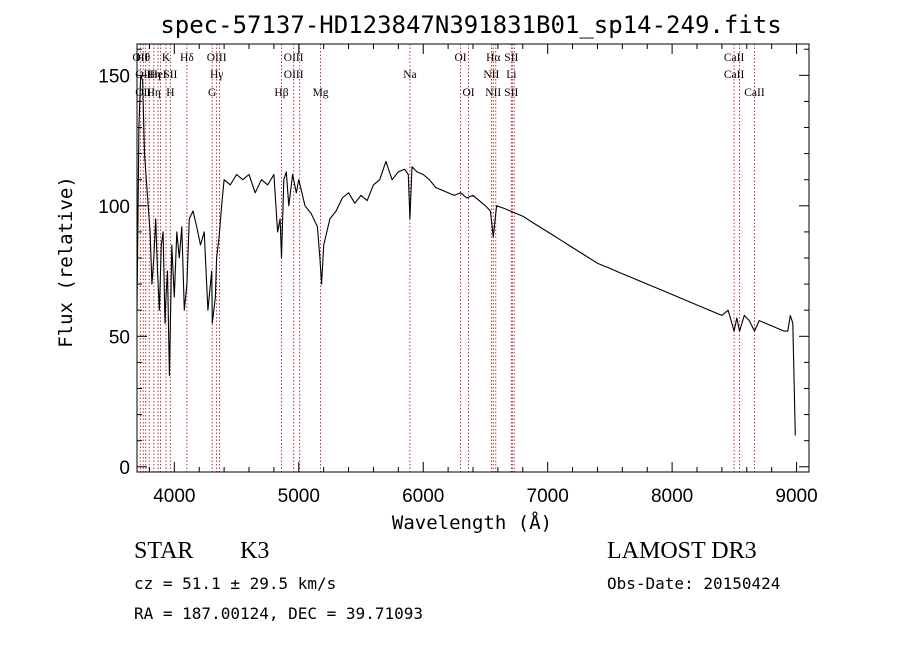  What do you see at coordinates (493, 58) in the screenshot?
I see `marker-label: Hα` at bounding box center [493, 58].